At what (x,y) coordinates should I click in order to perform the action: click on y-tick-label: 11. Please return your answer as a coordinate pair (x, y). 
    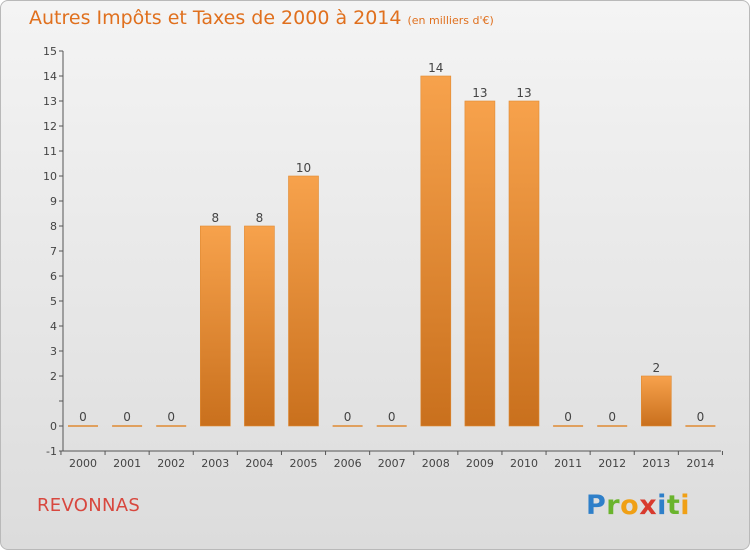
    Looking at the image, I should click on (50, 151).